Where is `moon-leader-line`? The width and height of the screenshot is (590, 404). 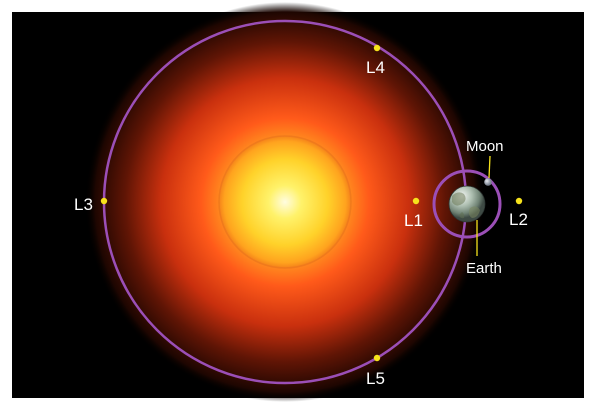
moon-leader-line is located at coordinates (489, 167).